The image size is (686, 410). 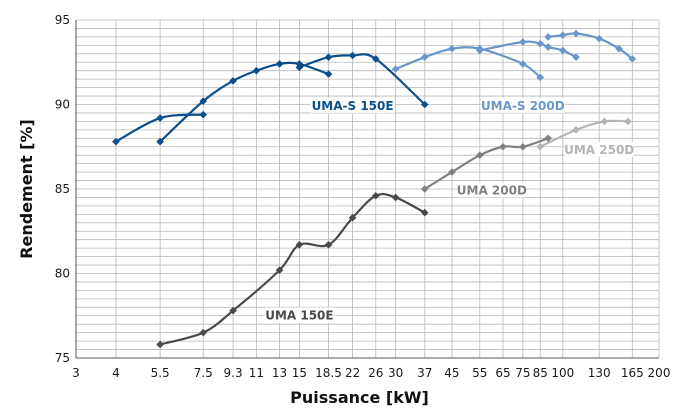 What do you see at coordinates (76, 373) in the screenshot?
I see `x-tick-label: 3` at bounding box center [76, 373].